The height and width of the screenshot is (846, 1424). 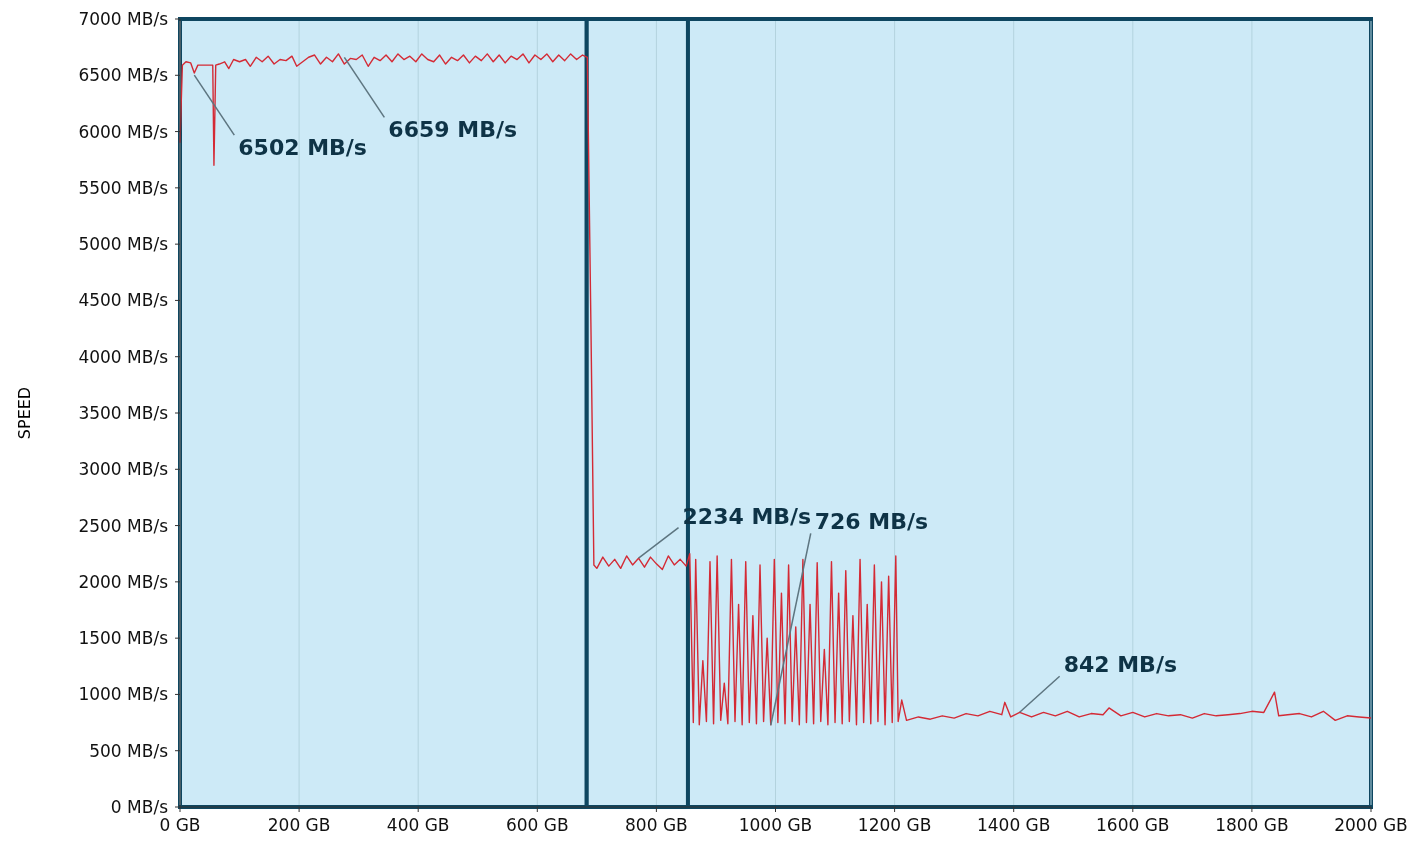 What do you see at coordinates (871, 522) in the screenshot?
I see `annotation: 726 MB/s` at bounding box center [871, 522].